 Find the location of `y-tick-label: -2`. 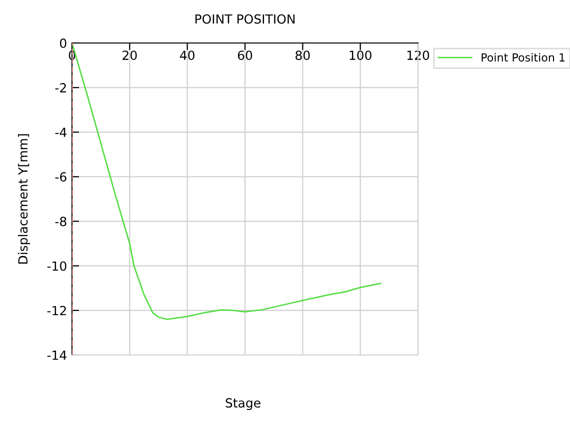

y-tick-label: -2 is located at coordinates (60, 87).